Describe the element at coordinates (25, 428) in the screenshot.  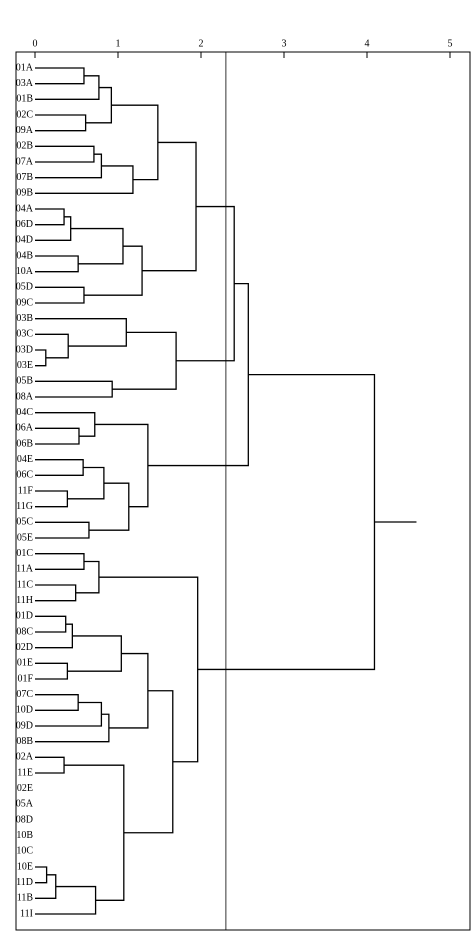
I see `leaf-label: 06A` at that location.